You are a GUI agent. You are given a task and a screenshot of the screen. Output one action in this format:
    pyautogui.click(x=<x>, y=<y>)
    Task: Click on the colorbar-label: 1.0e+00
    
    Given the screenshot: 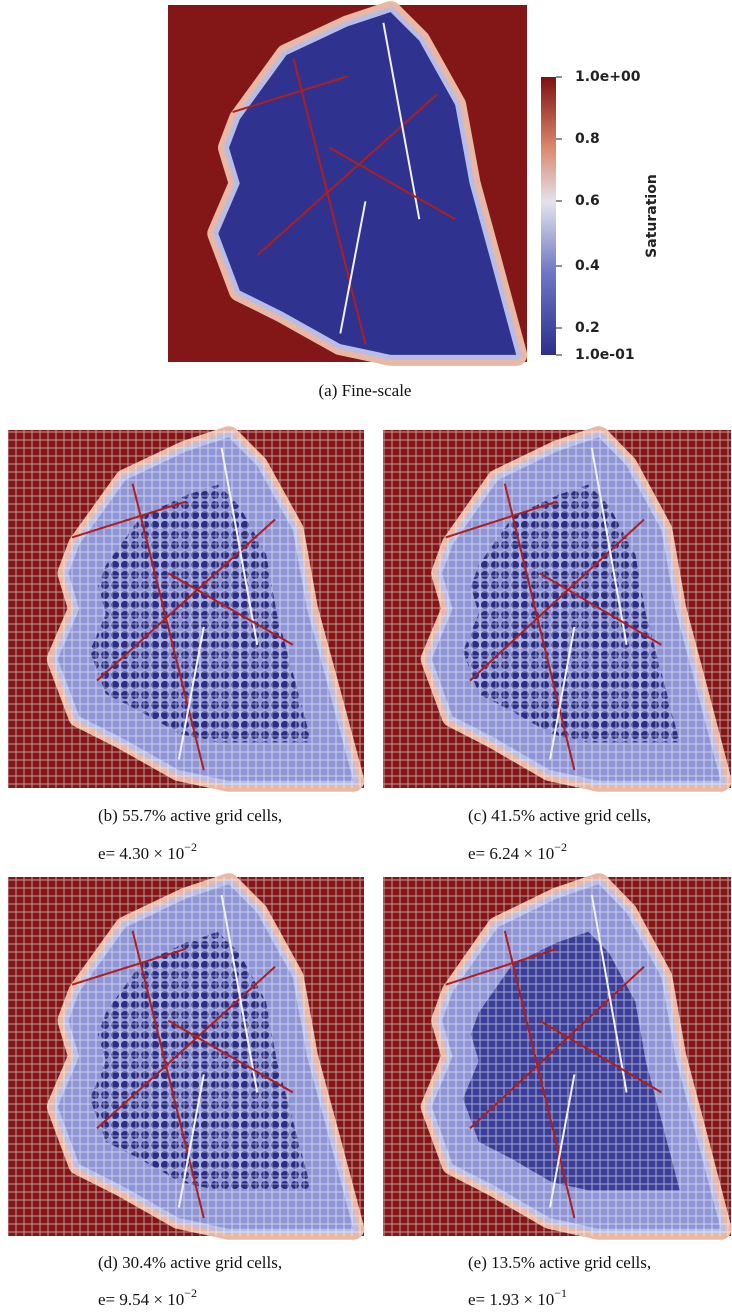 What is the action you would take?
    pyautogui.click(x=608, y=77)
    